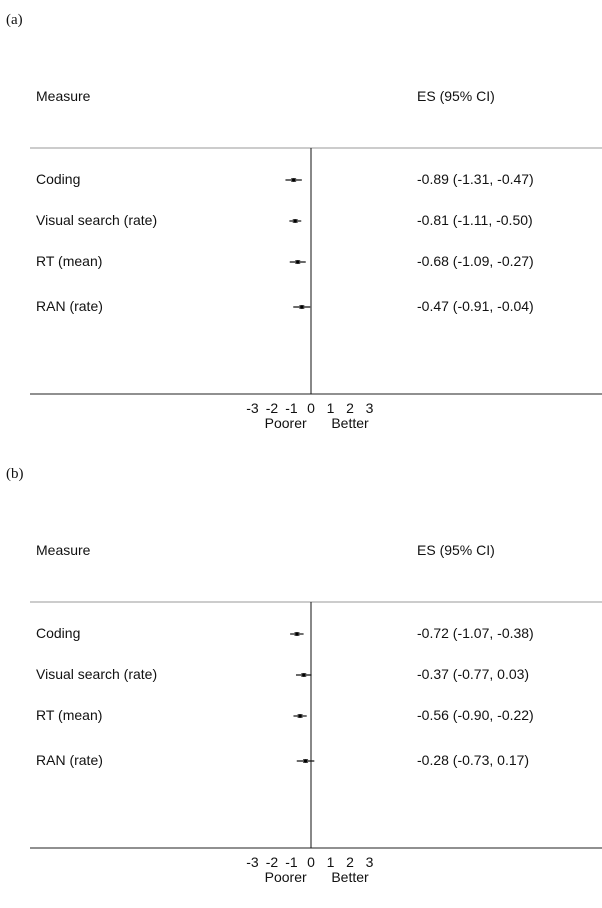 This screenshot has height=908, width=602. What do you see at coordinates (473, 760) in the screenshot?
I see `row-es-value: -0.28 (-0.73, 0.17)` at bounding box center [473, 760].